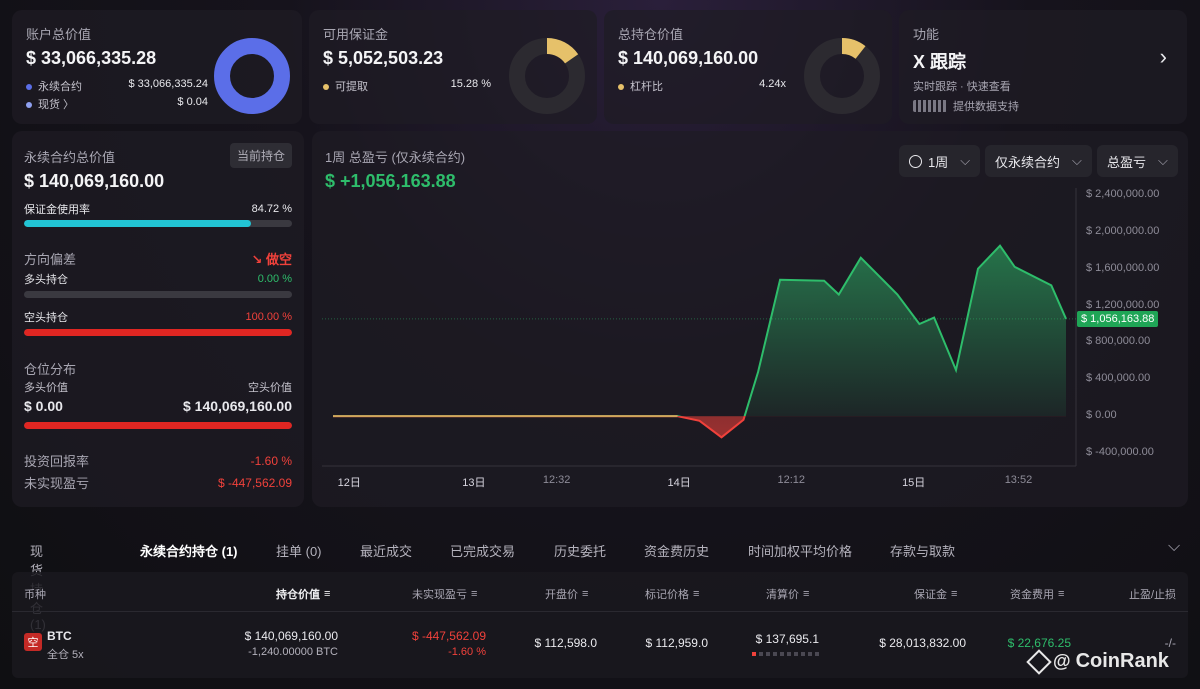  I want to click on short-bar, so click(158, 332).